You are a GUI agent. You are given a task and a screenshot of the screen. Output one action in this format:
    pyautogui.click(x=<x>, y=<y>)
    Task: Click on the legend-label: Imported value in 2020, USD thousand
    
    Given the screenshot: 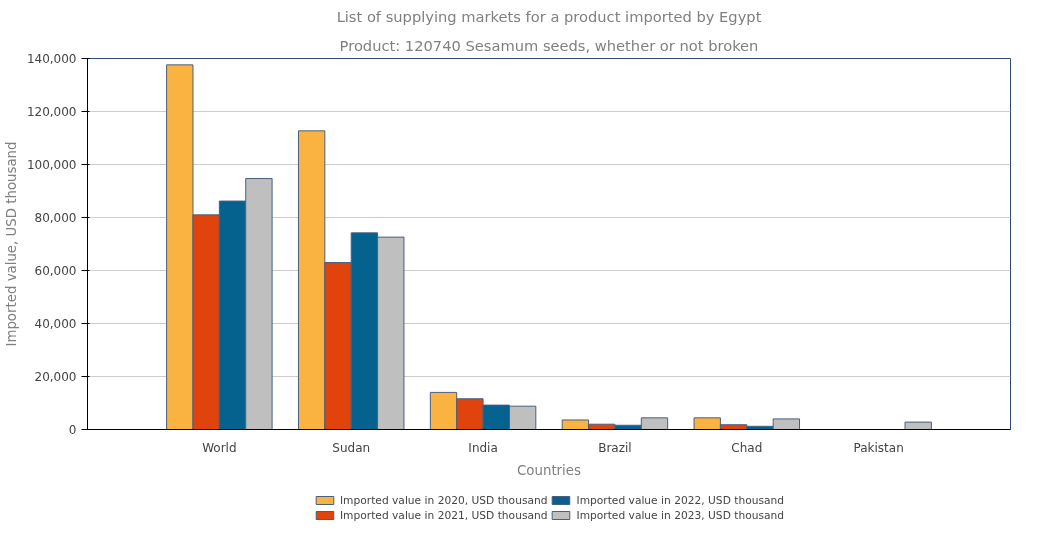 What is the action you would take?
    pyautogui.click(x=443, y=500)
    